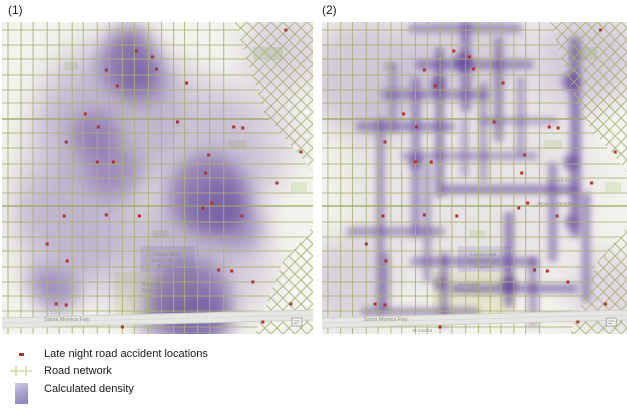  I want to click on legend-item-density: Calculated density, so click(70, 393).